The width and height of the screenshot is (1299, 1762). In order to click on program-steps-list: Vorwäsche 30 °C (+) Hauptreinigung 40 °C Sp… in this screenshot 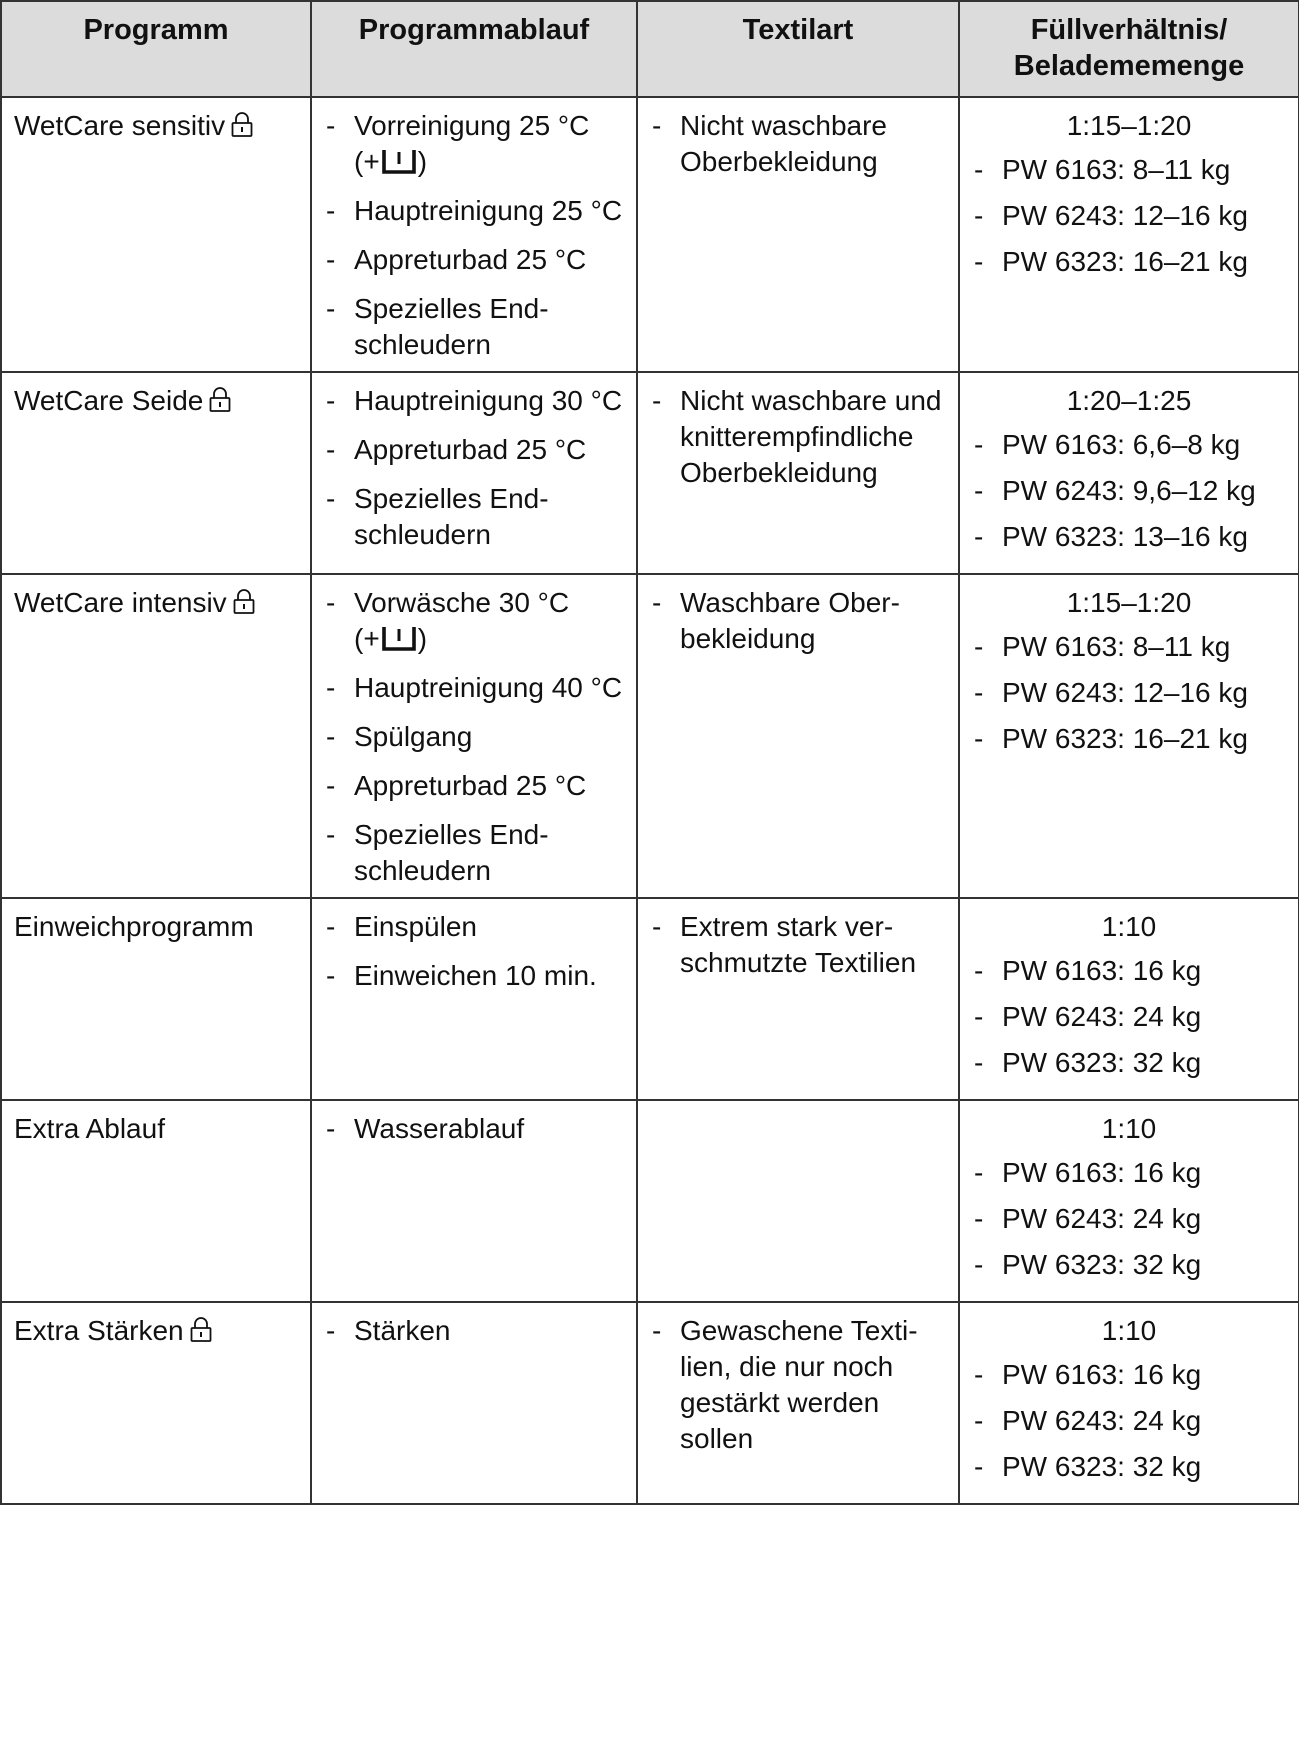, I will do `click(474, 737)`.